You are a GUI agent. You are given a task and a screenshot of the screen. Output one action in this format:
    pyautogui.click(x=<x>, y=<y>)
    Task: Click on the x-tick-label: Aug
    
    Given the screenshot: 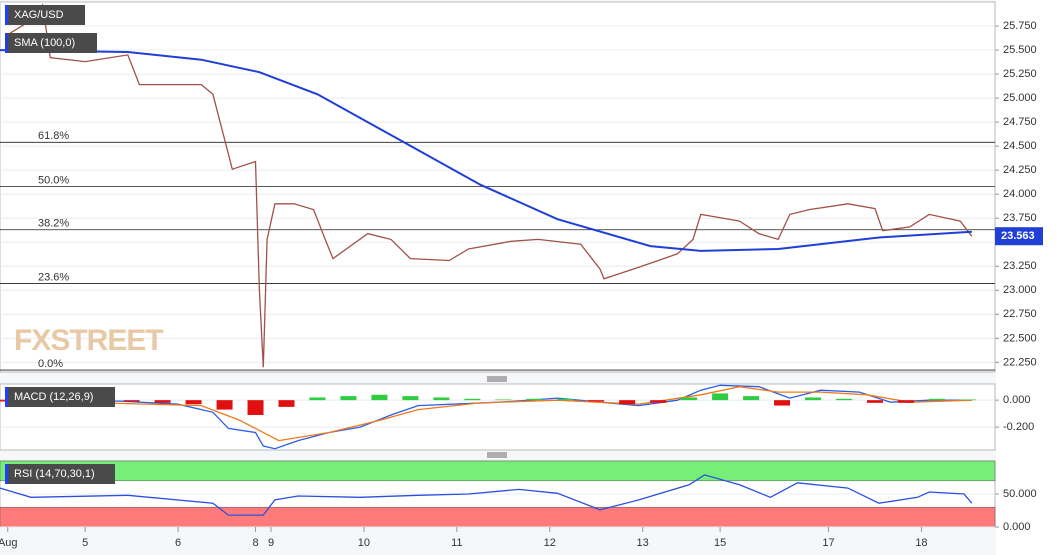 What is the action you would take?
    pyautogui.click(x=9, y=543)
    